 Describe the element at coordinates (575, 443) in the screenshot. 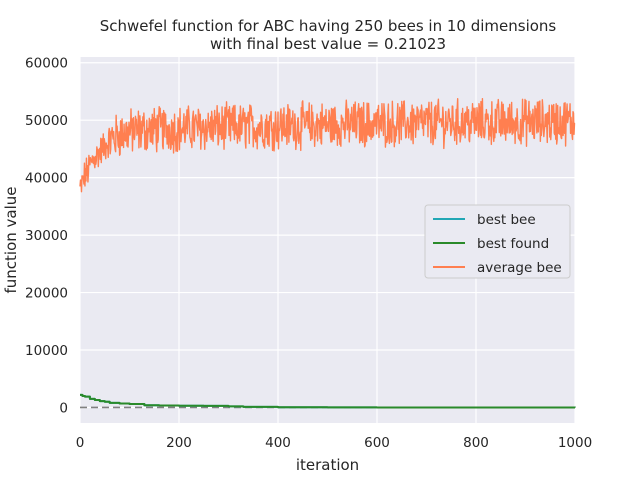

I see `x-tick-label: 1000` at that location.